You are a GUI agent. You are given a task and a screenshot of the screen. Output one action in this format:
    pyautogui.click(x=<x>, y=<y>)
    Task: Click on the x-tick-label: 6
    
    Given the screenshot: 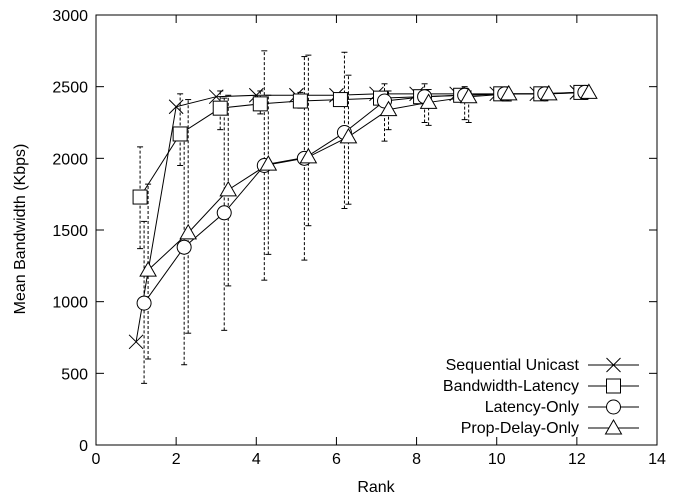 What is the action you would take?
    pyautogui.click(x=336, y=459)
    